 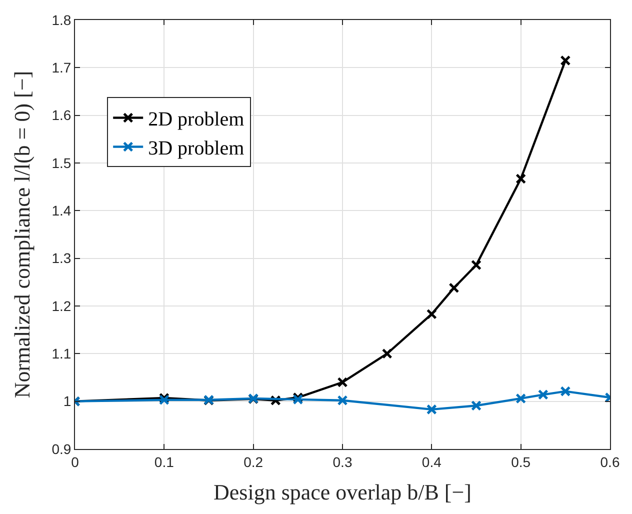 I want to click on y-tick-label: 1.7, so click(x=62, y=68).